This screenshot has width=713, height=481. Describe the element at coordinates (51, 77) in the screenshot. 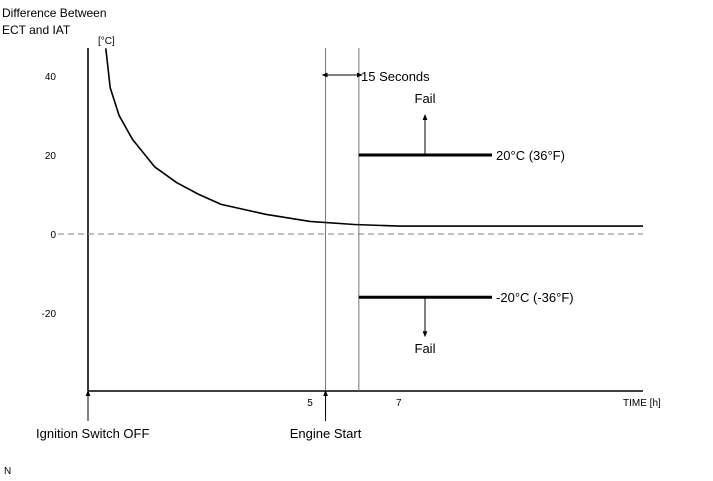

I see `y-tick-label: 40` at that location.